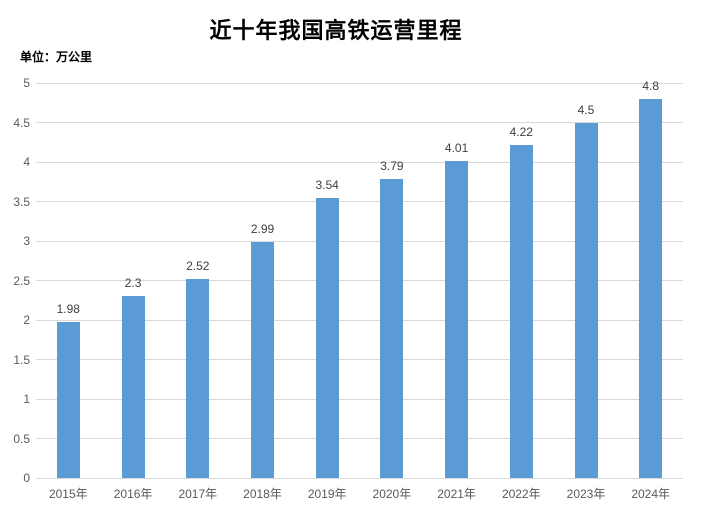  Describe the element at coordinates (586, 300) in the screenshot. I see `bar-2023年` at that location.